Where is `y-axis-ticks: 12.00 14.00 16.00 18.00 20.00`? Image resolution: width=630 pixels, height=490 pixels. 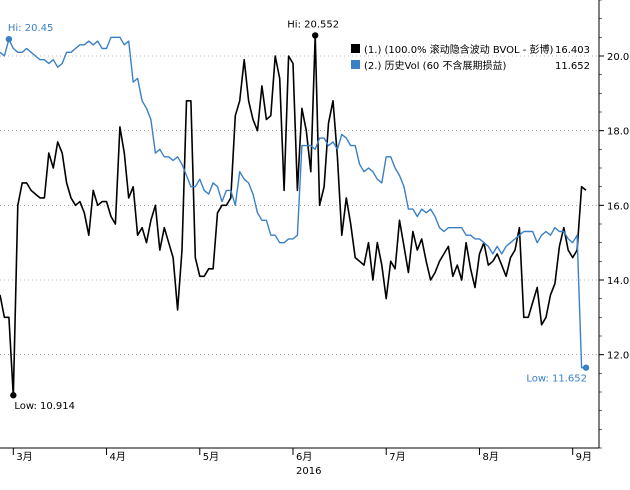 y-axis-ticks: 12.00 14.00 16.00 18.00 20.00 is located at coordinates (614, 224).